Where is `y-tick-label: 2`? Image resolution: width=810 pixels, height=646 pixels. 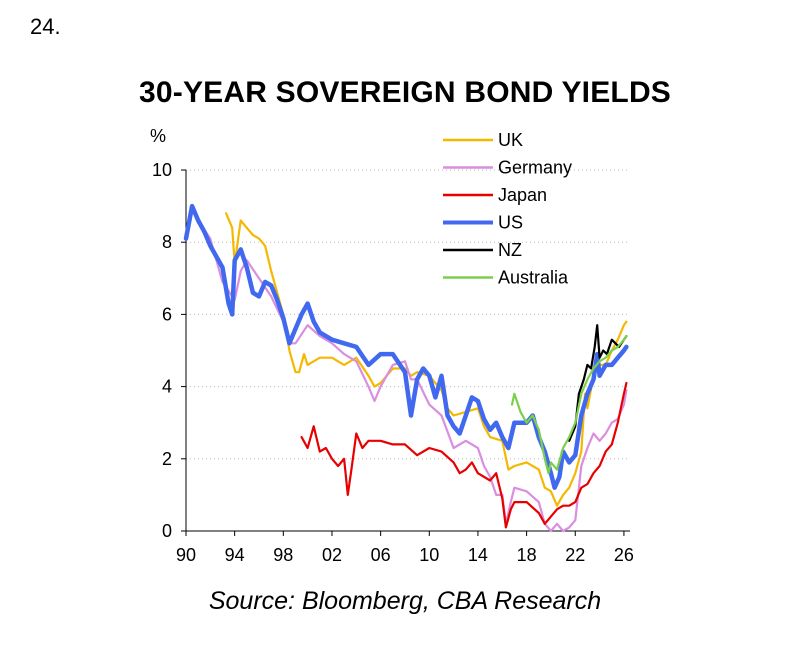 y-tick-label: 2 is located at coordinates (167, 459).